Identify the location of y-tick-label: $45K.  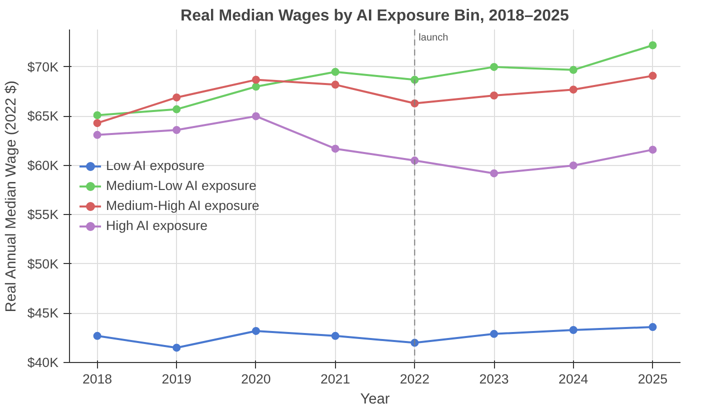
(43, 313).